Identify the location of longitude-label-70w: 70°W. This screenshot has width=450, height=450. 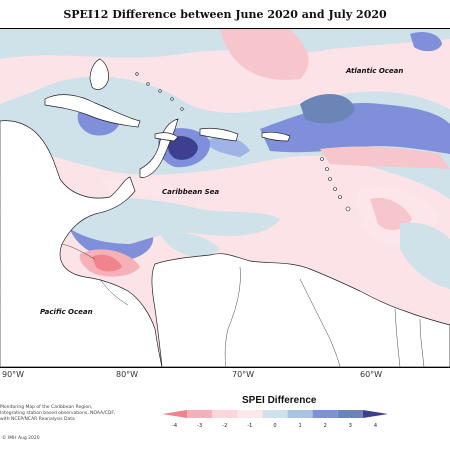
(243, 374).